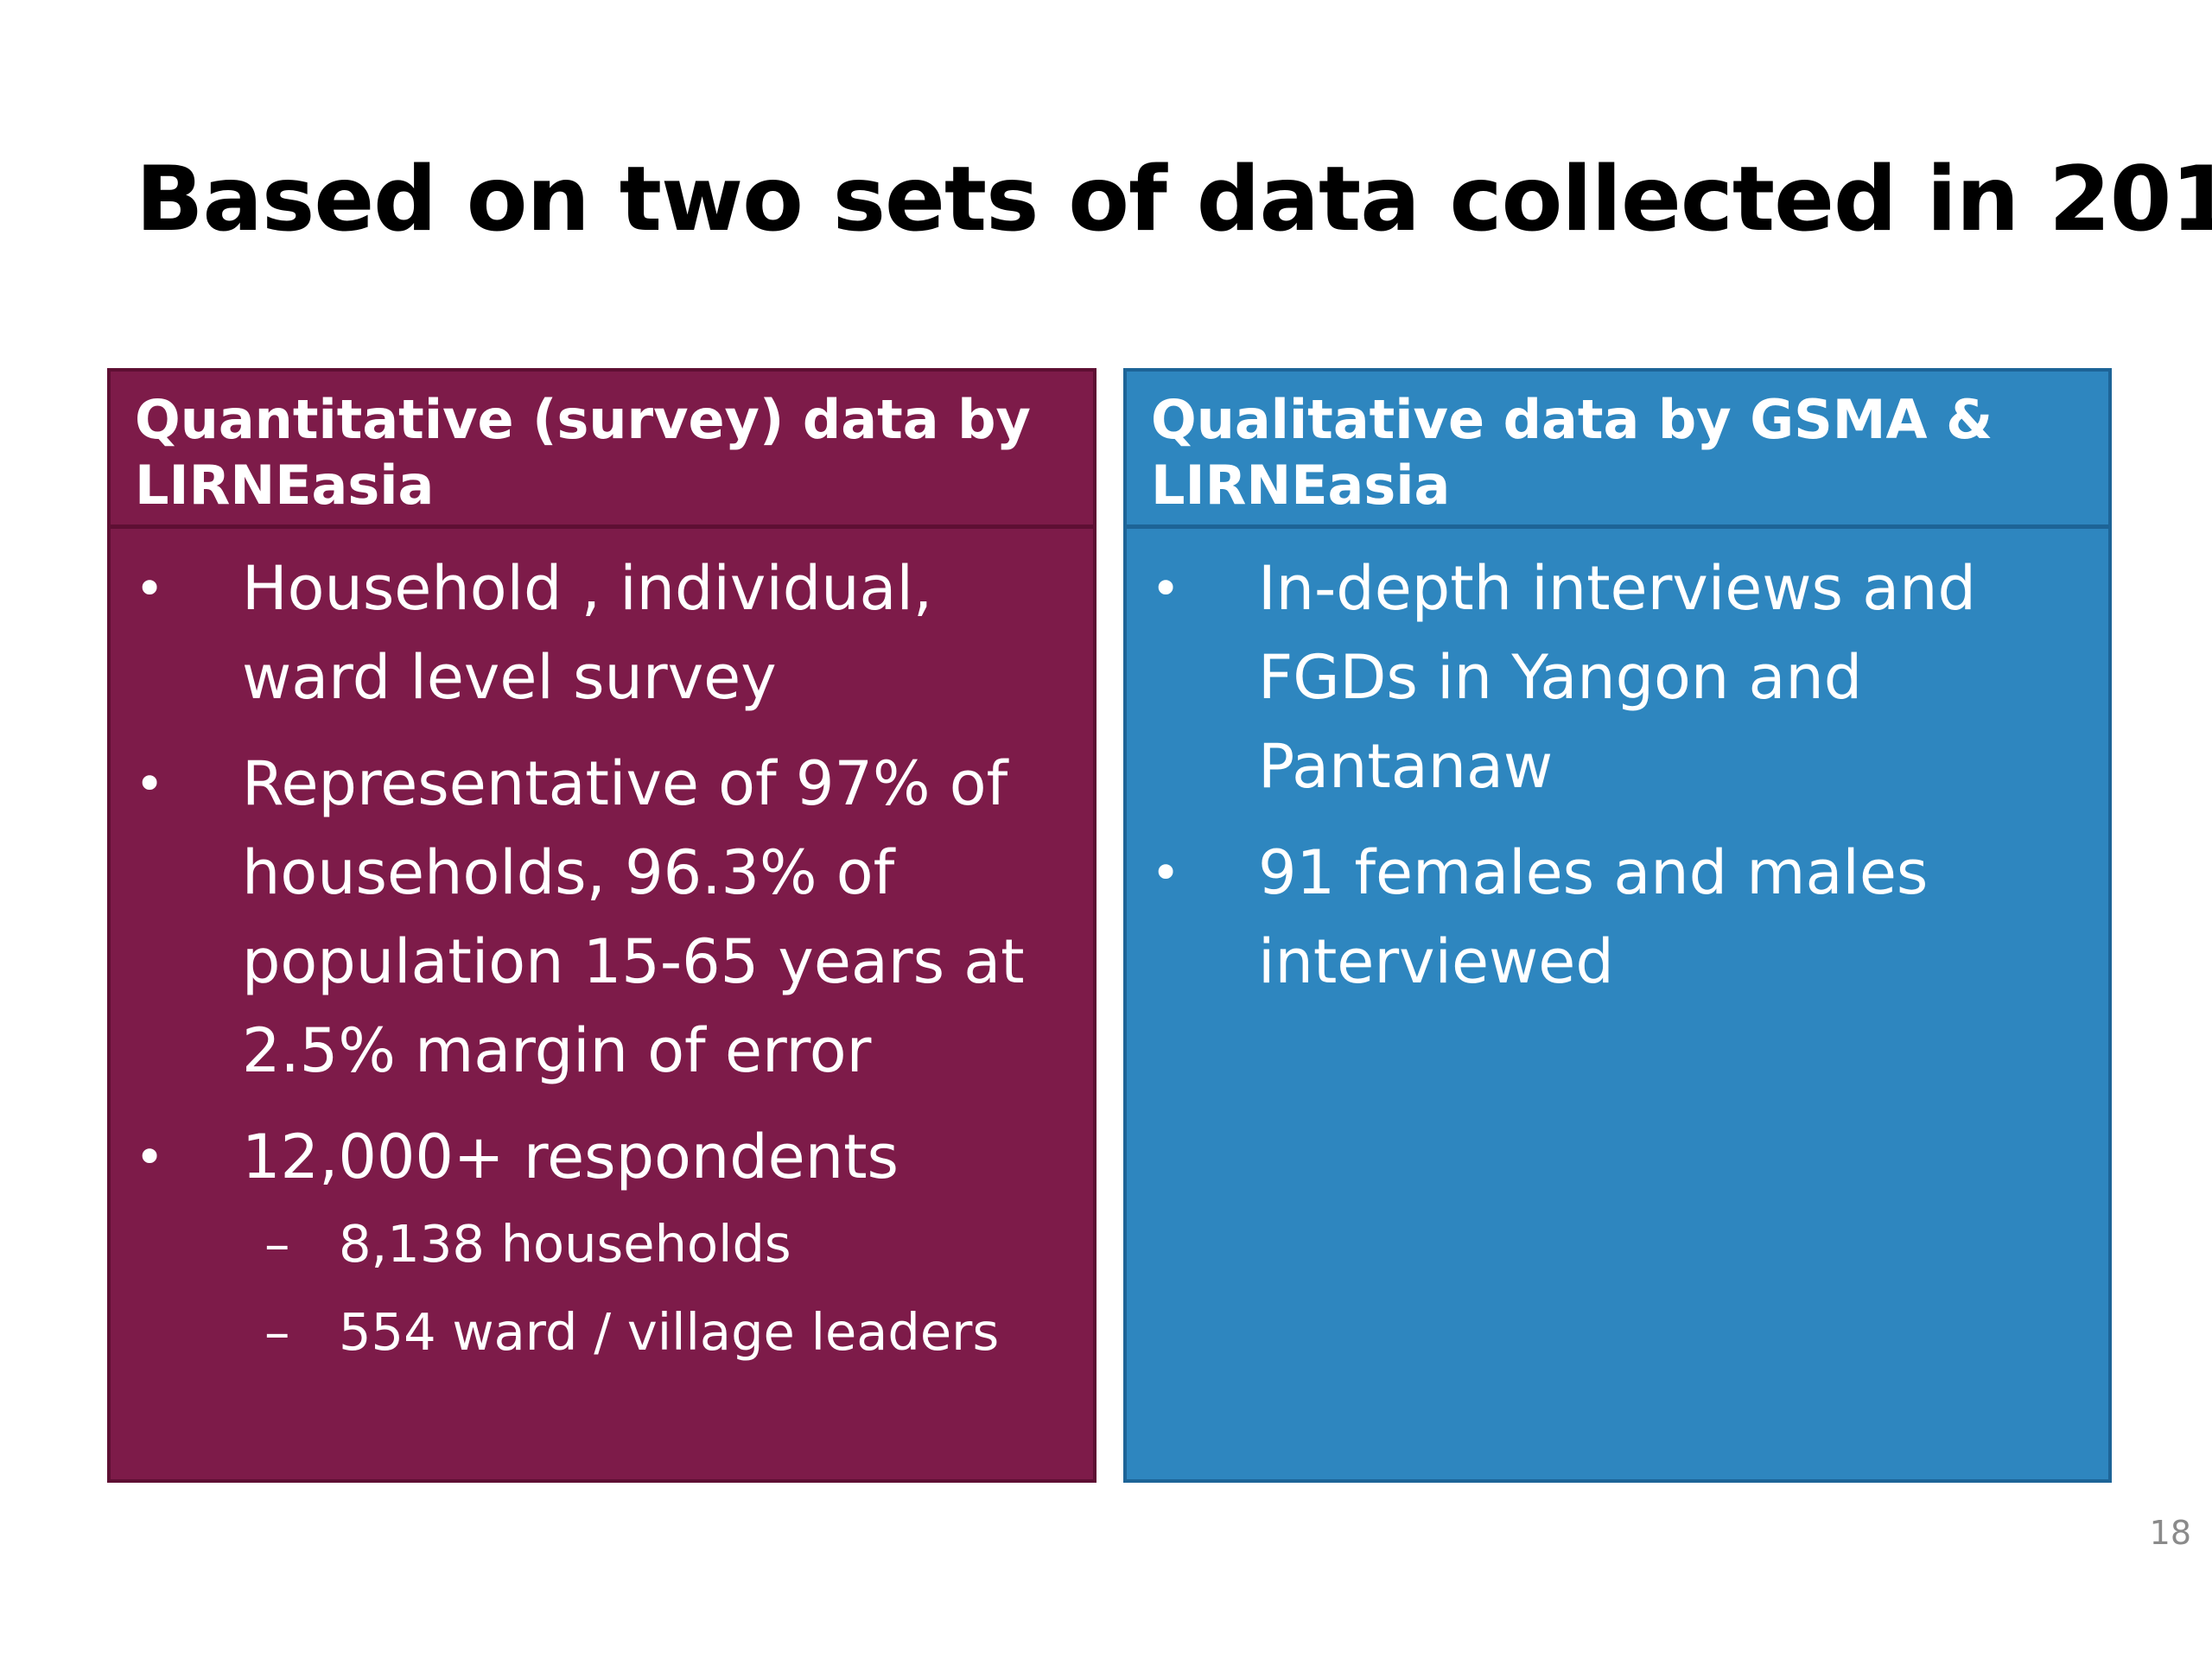 Image resolution: width=2212 pixels, height=1659 pixels. Describe the element at coordinates (669, 1332) in the screenshot. I see `sub-bullet-text: 554 ward / village leaders` at that location.